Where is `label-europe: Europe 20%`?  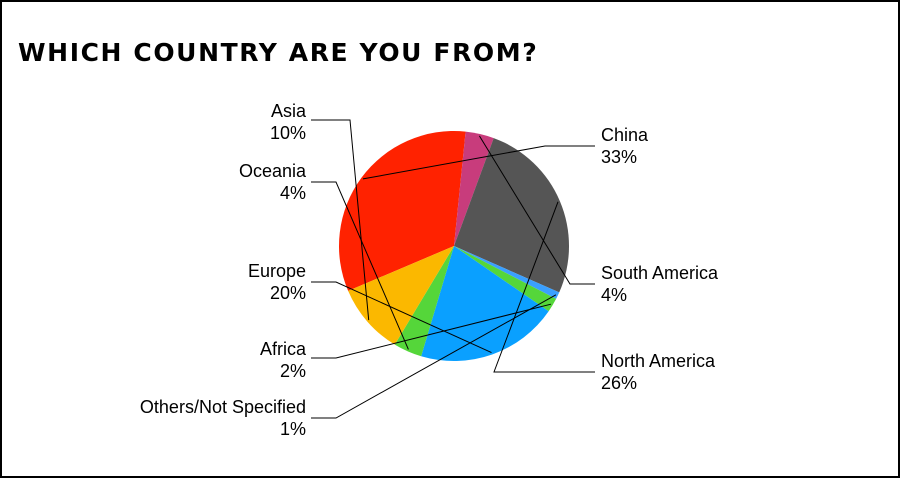
label-europe: Europe 20% is located at coordinates (277, 282).